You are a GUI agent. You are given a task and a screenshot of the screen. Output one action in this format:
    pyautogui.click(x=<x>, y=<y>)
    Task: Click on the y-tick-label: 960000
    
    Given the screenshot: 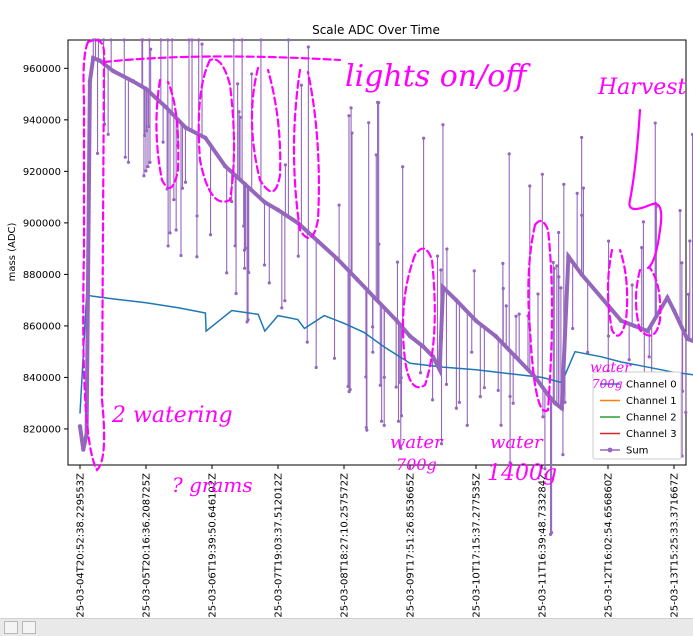 What is the action you would take?
    pyautogui.click(x=42, y=69)
    